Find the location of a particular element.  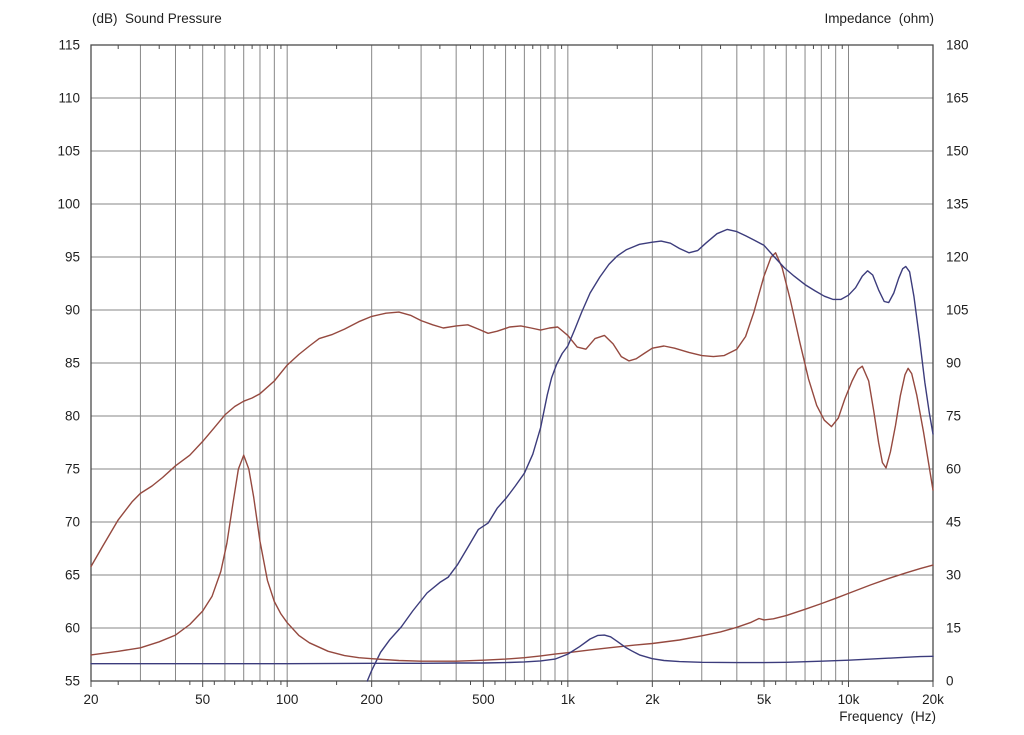

spl-axis-title: (dB) Sound Pressure is located at coordinates (157, 18).